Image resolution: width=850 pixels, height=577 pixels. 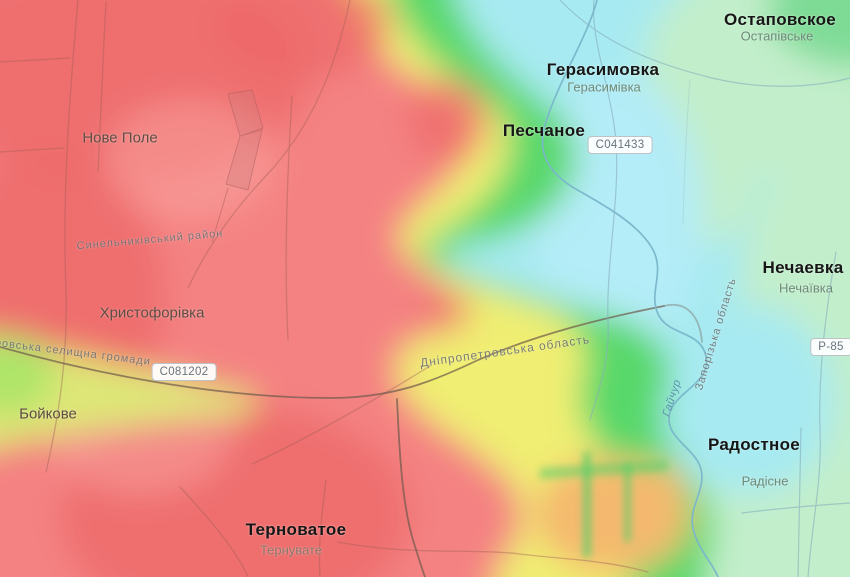 I want to click on heat-deepred-finger, so click(x=446, y=312).